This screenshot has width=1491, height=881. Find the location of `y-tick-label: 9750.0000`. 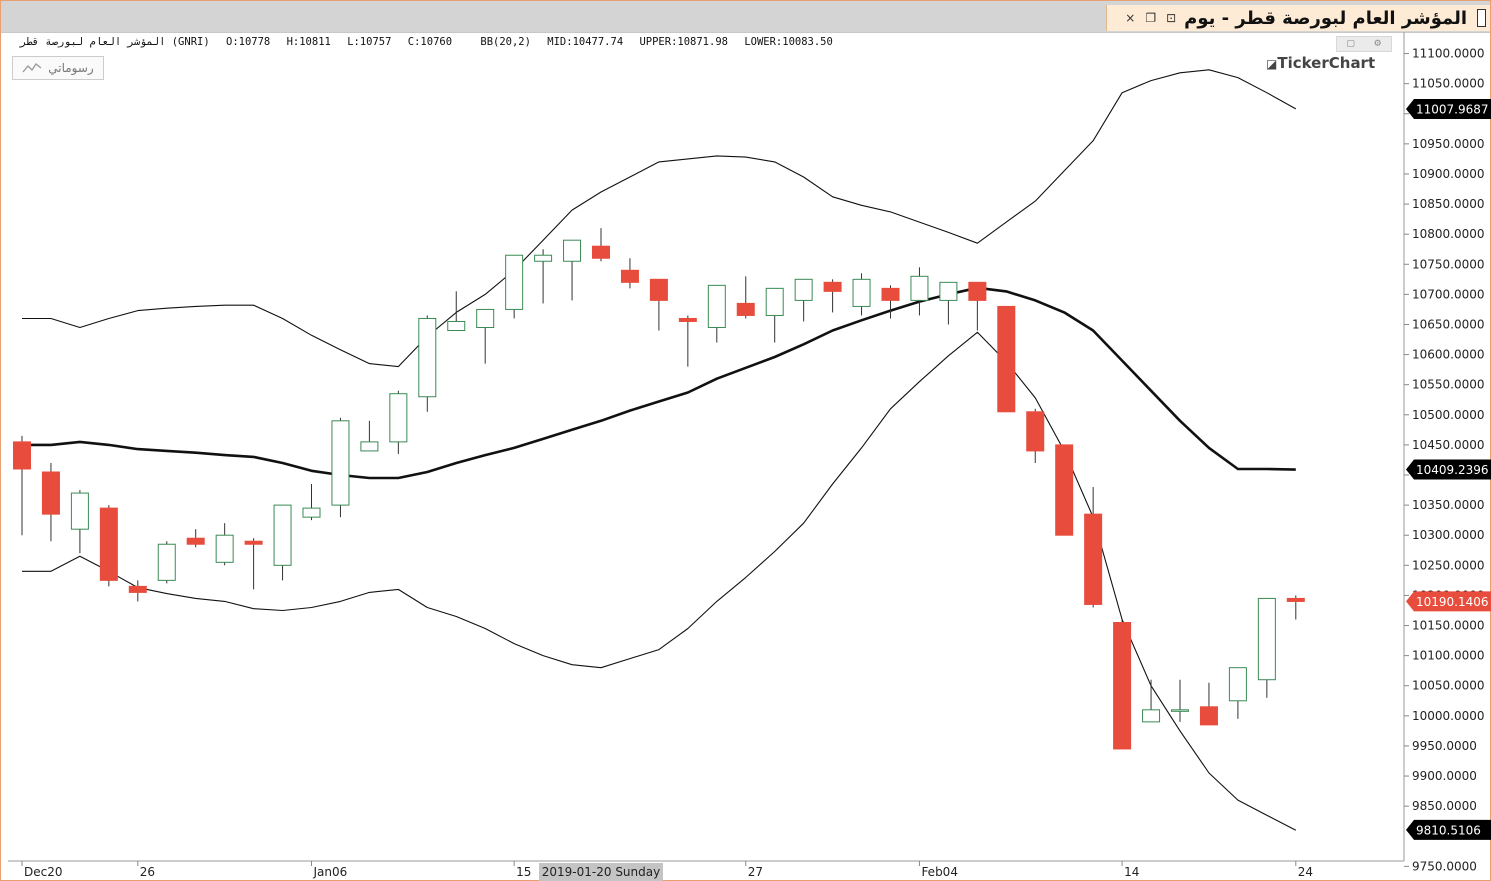

y-tick-label: 9750.0000 is located at coordinates (1444, 866).